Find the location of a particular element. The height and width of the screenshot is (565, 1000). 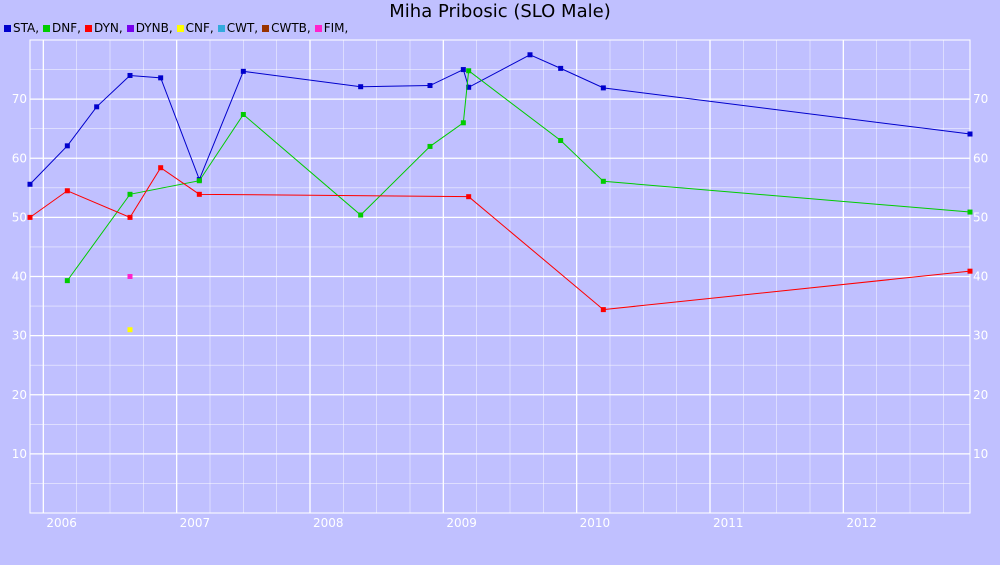

legend-item-dynb: DYNB, is located at coordinates (149, 28).